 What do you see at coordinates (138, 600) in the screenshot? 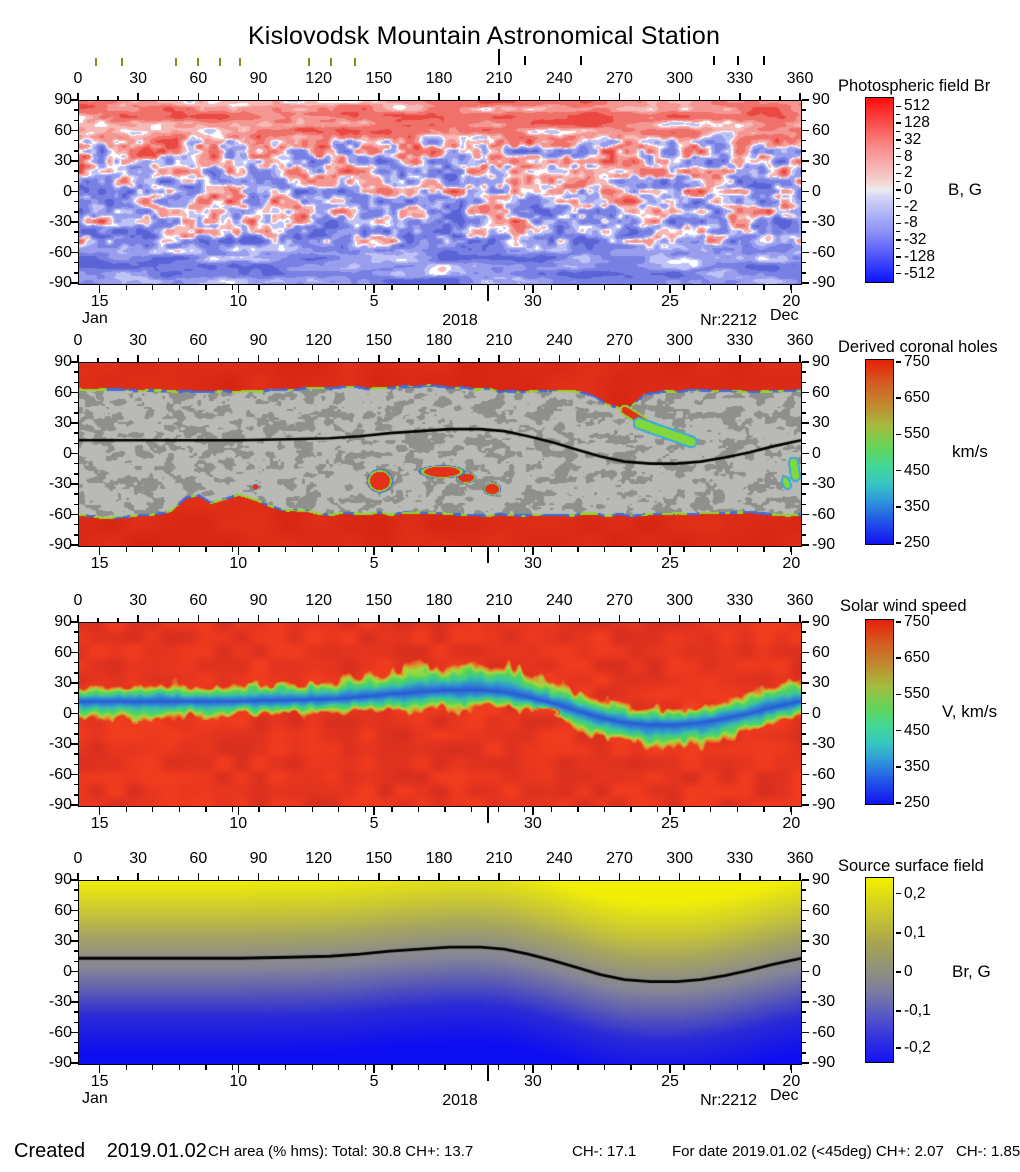
I see `lon-axis-label: 30` at bounding box center [138, 600].